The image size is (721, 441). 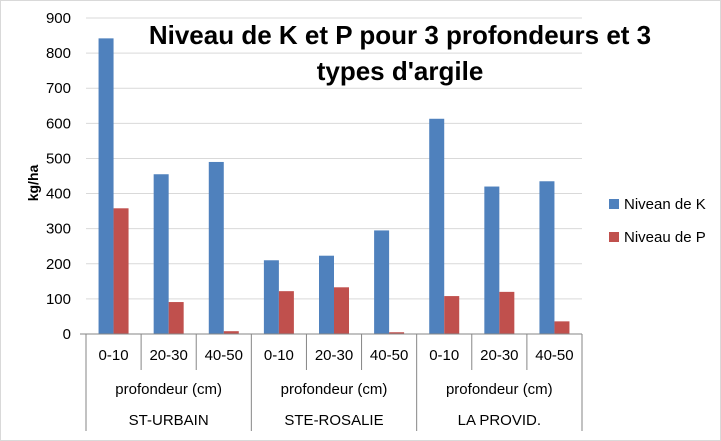 What do you see at coordinates (58, 194) in the screenshot?
I see `y-tick-label: 400` at bounding box center [58, 194].